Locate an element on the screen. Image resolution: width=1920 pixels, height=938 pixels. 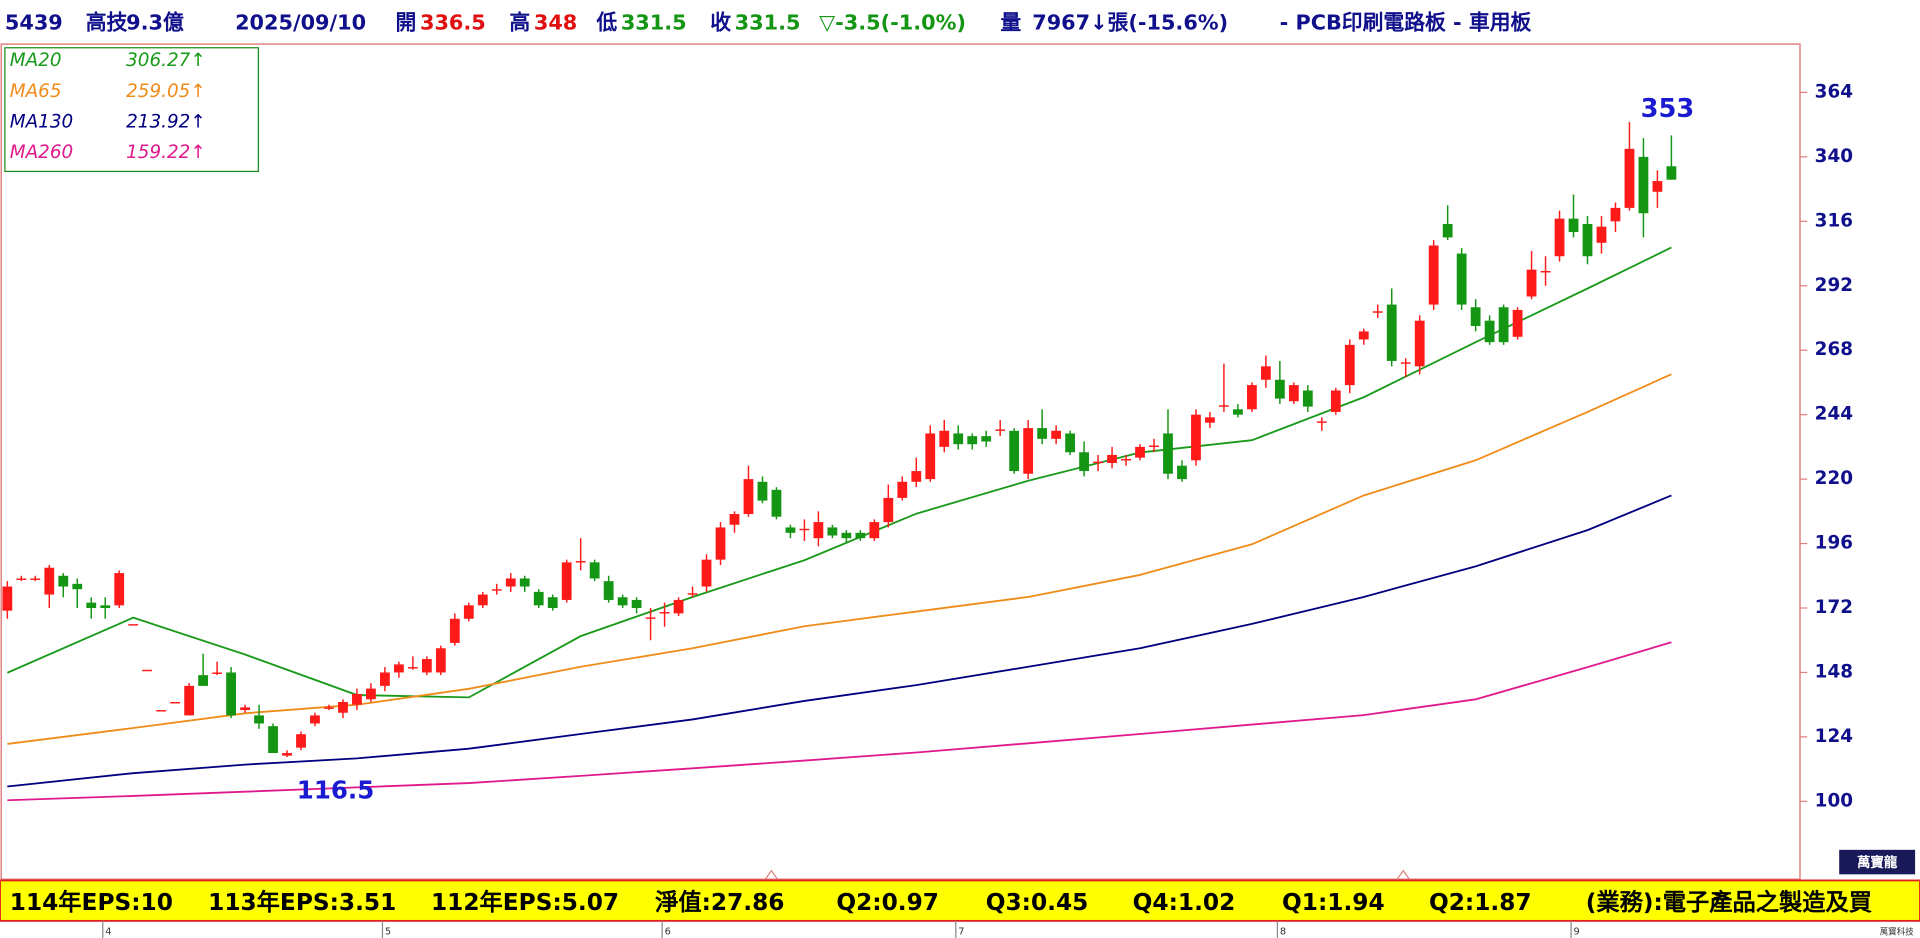
y-tick-label: 196 is located at coordinates (1834, 543).